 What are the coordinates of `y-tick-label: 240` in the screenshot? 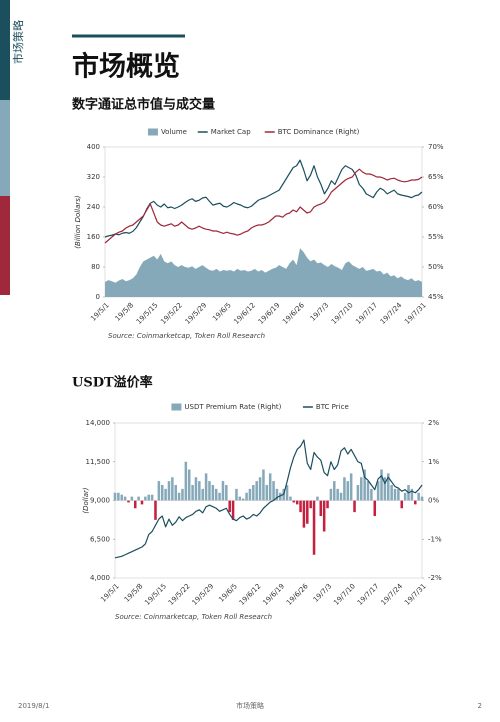 It's located at (93, 207).